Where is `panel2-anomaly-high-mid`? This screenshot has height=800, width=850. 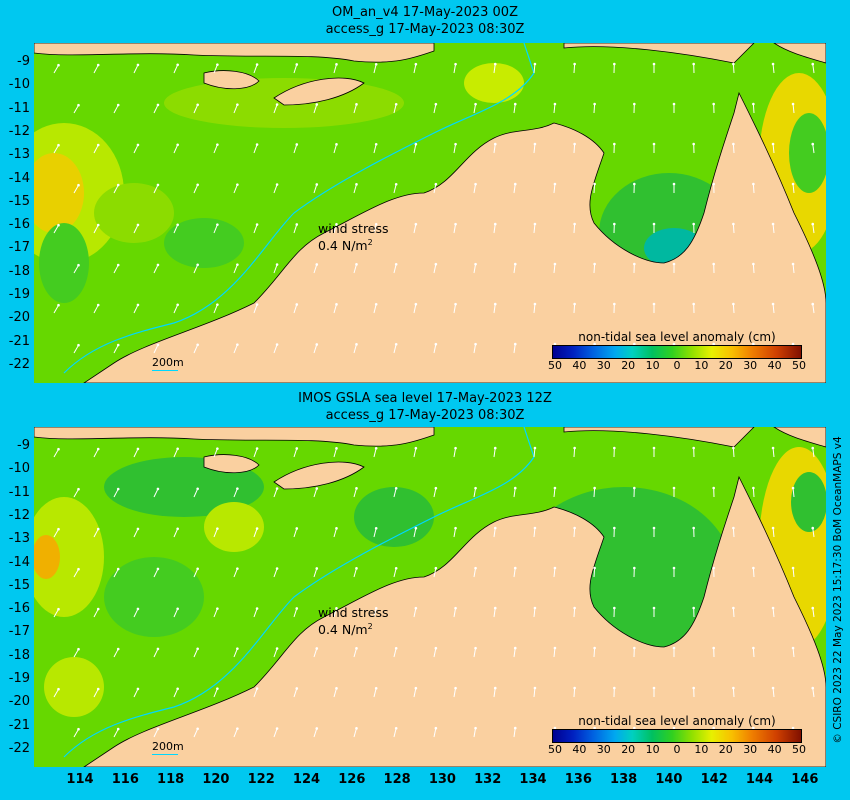 panel2-anomaly-high-mid is located at coordinates (234, 527).